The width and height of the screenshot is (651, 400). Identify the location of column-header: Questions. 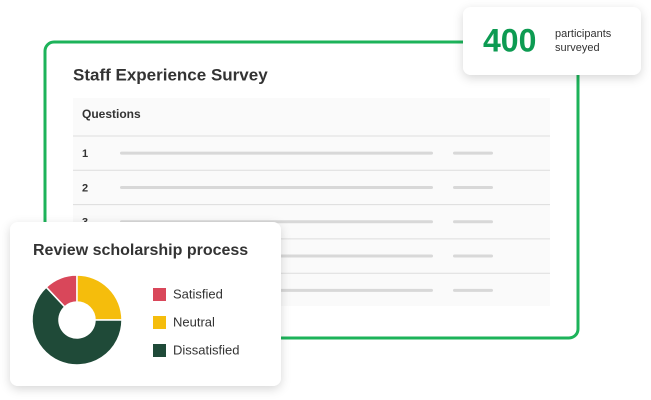
(111, 114).